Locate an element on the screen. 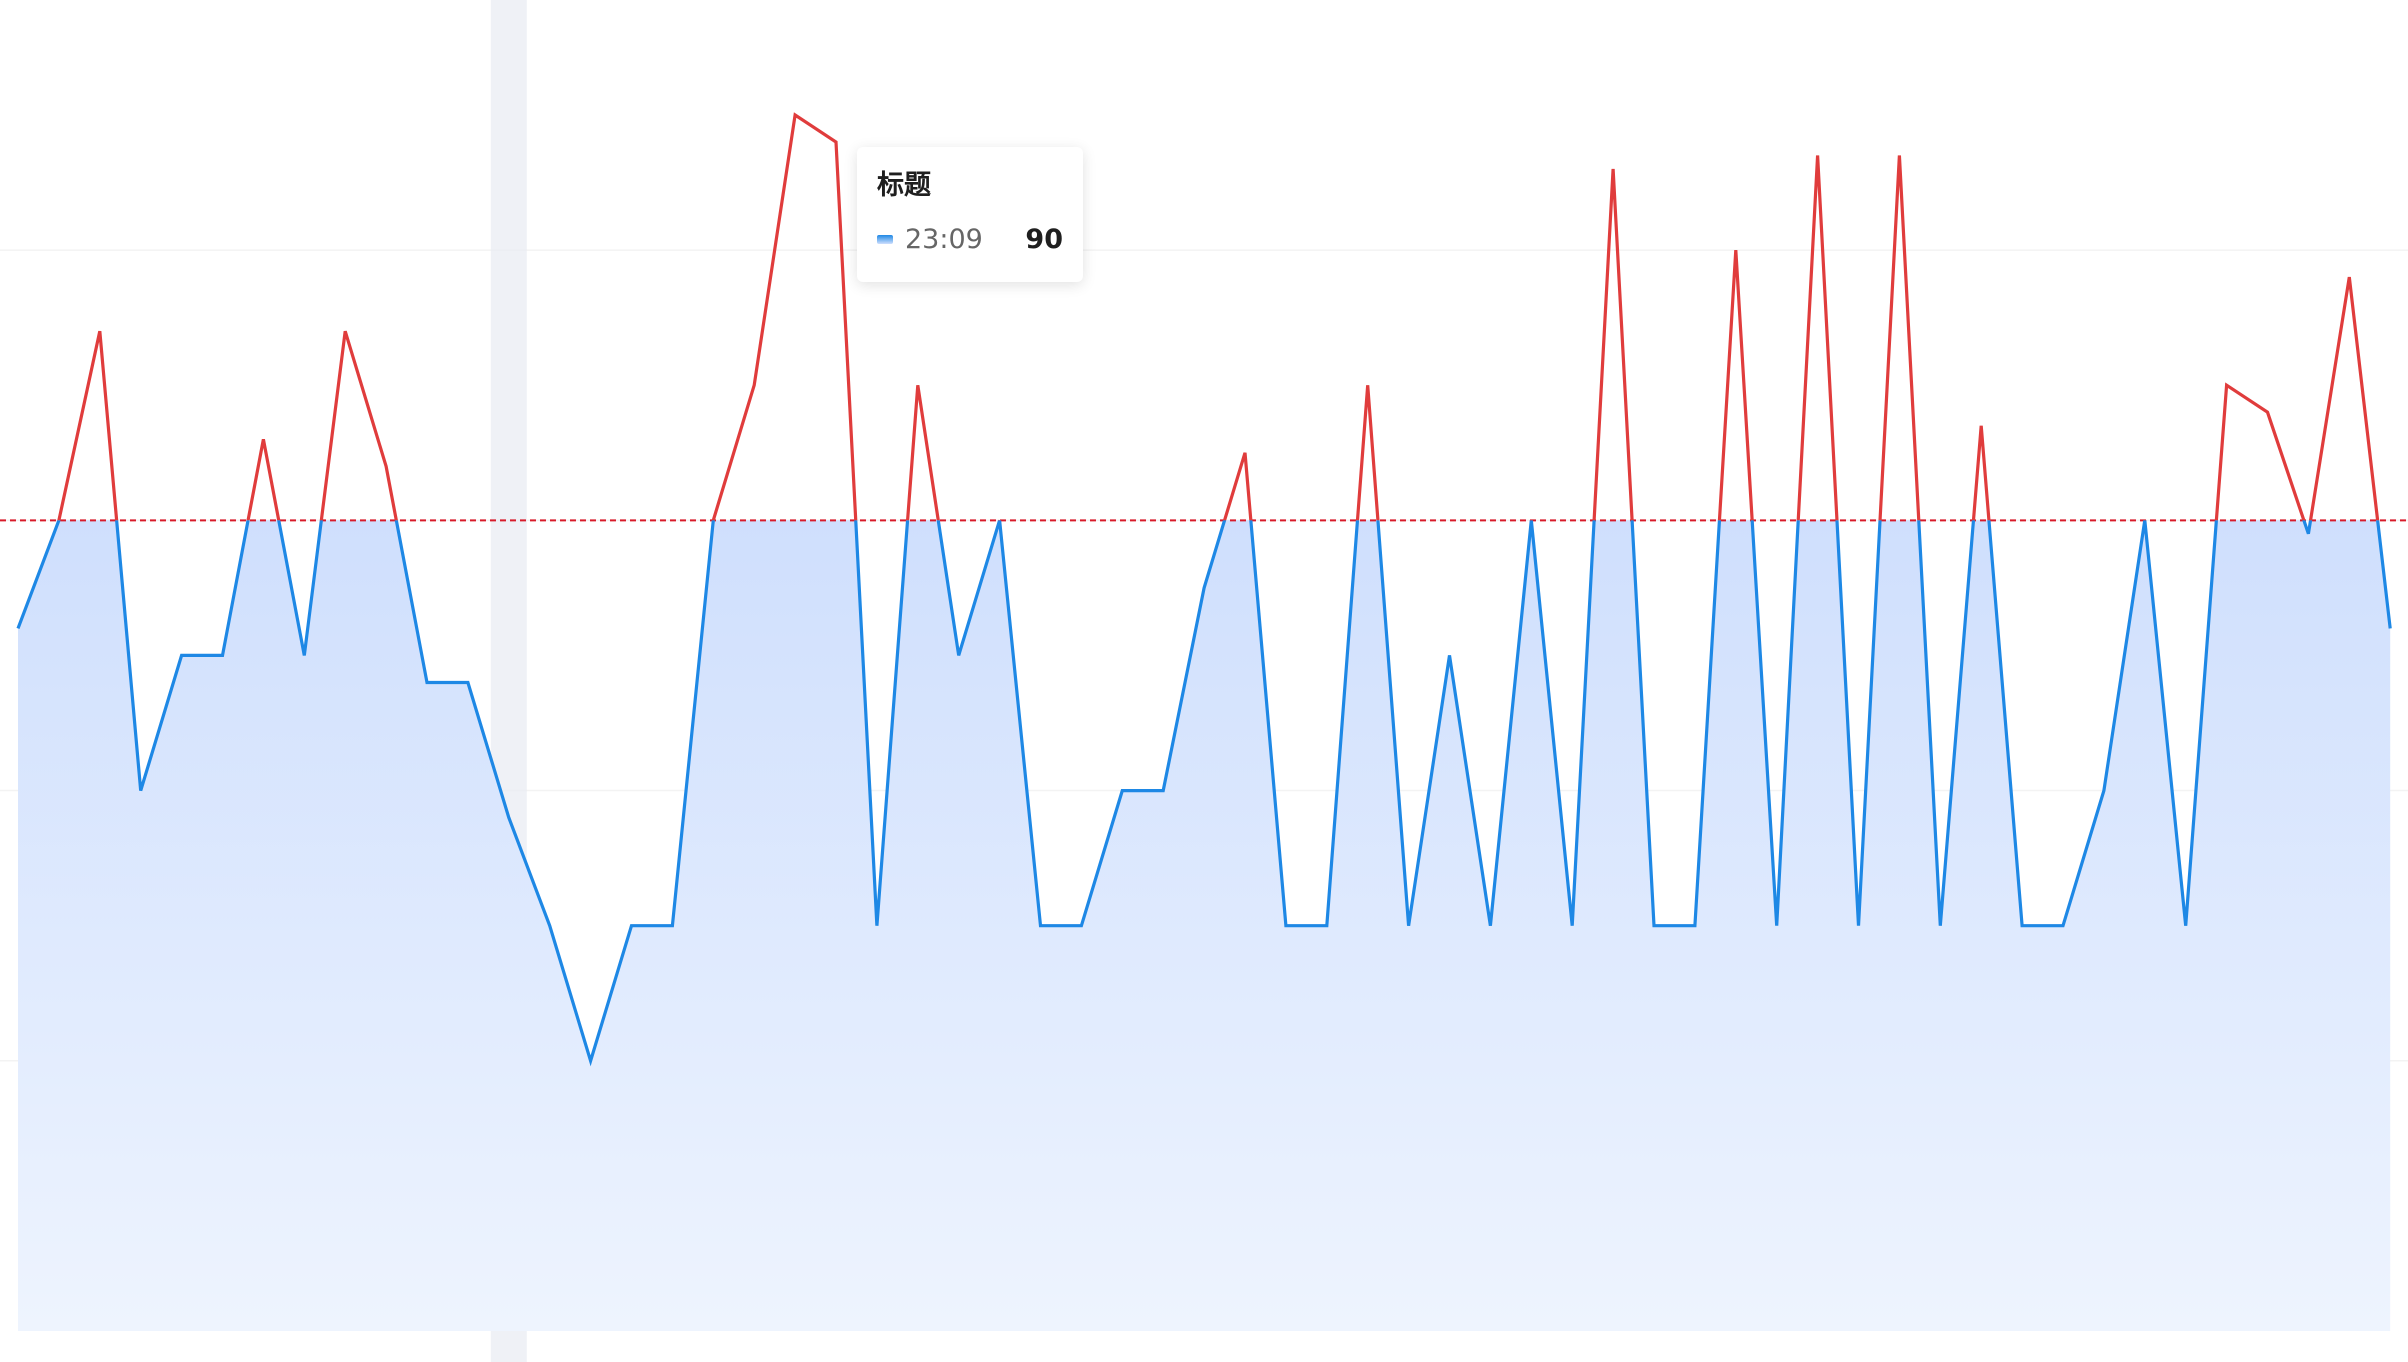  tooltip-row: 23:09 90 is located at coordinates (970, 239).